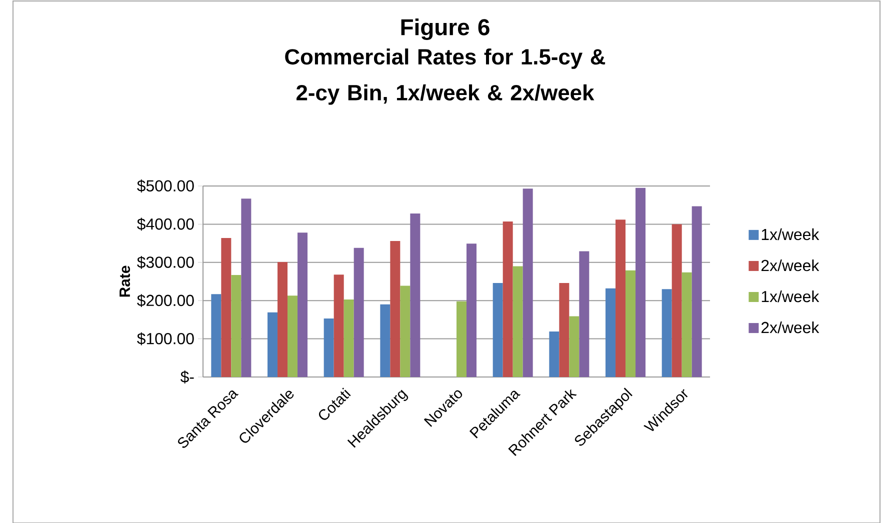 The width and height of the screenshot is (893, 523). Describe the element at coordinates (165, 262) in the screenshot. I see `y-tick-label: $300.00` at that location.